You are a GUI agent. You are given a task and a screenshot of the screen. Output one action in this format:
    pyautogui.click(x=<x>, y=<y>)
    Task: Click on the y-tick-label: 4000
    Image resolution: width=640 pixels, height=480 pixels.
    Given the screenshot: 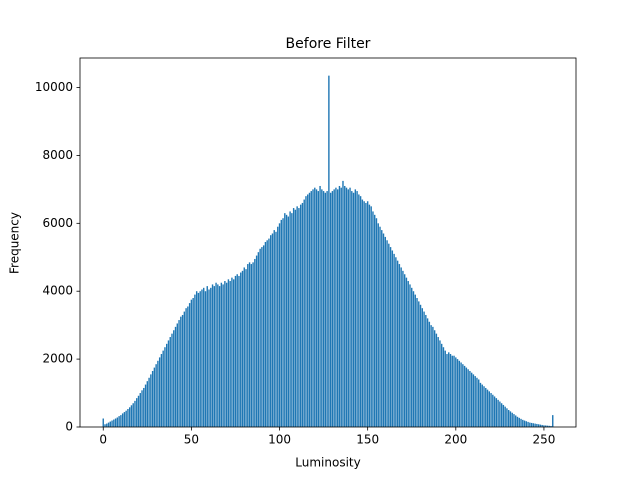 What is the action you would take?
    pyautogui.click(x=57, y=291)
    